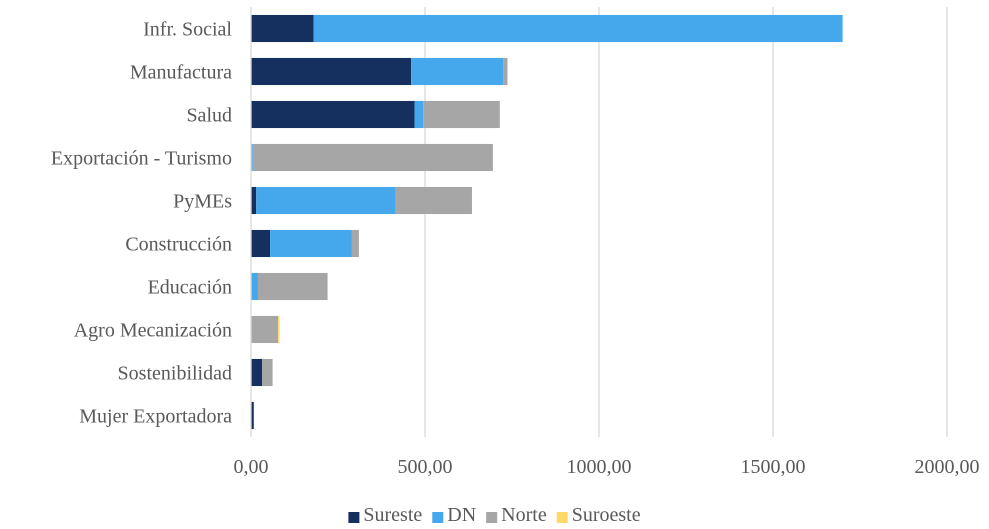  Describe the element at coordinates (190, 288) in the screenshot. I see `category-label: Educación` at that location.